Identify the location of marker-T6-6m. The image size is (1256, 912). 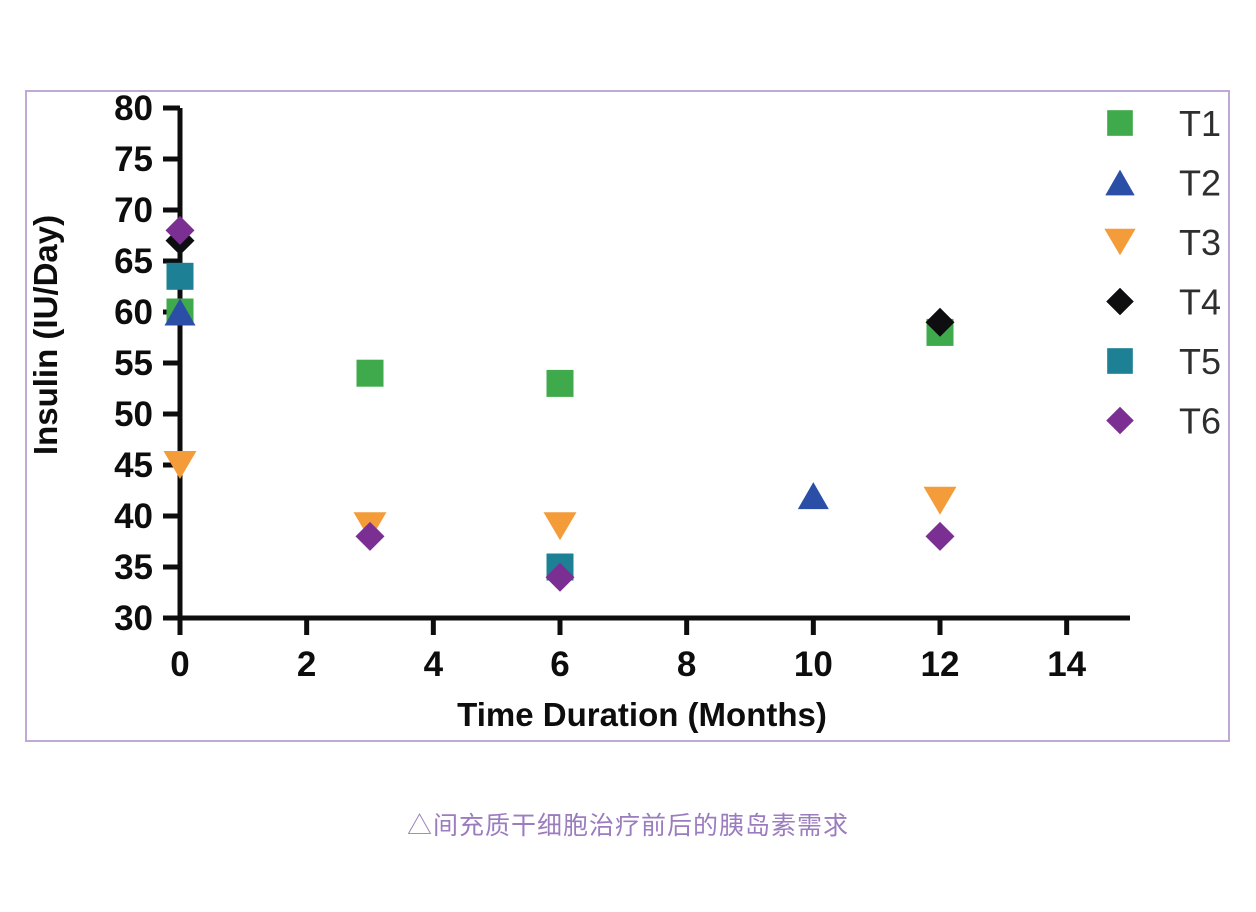
(560, 577).